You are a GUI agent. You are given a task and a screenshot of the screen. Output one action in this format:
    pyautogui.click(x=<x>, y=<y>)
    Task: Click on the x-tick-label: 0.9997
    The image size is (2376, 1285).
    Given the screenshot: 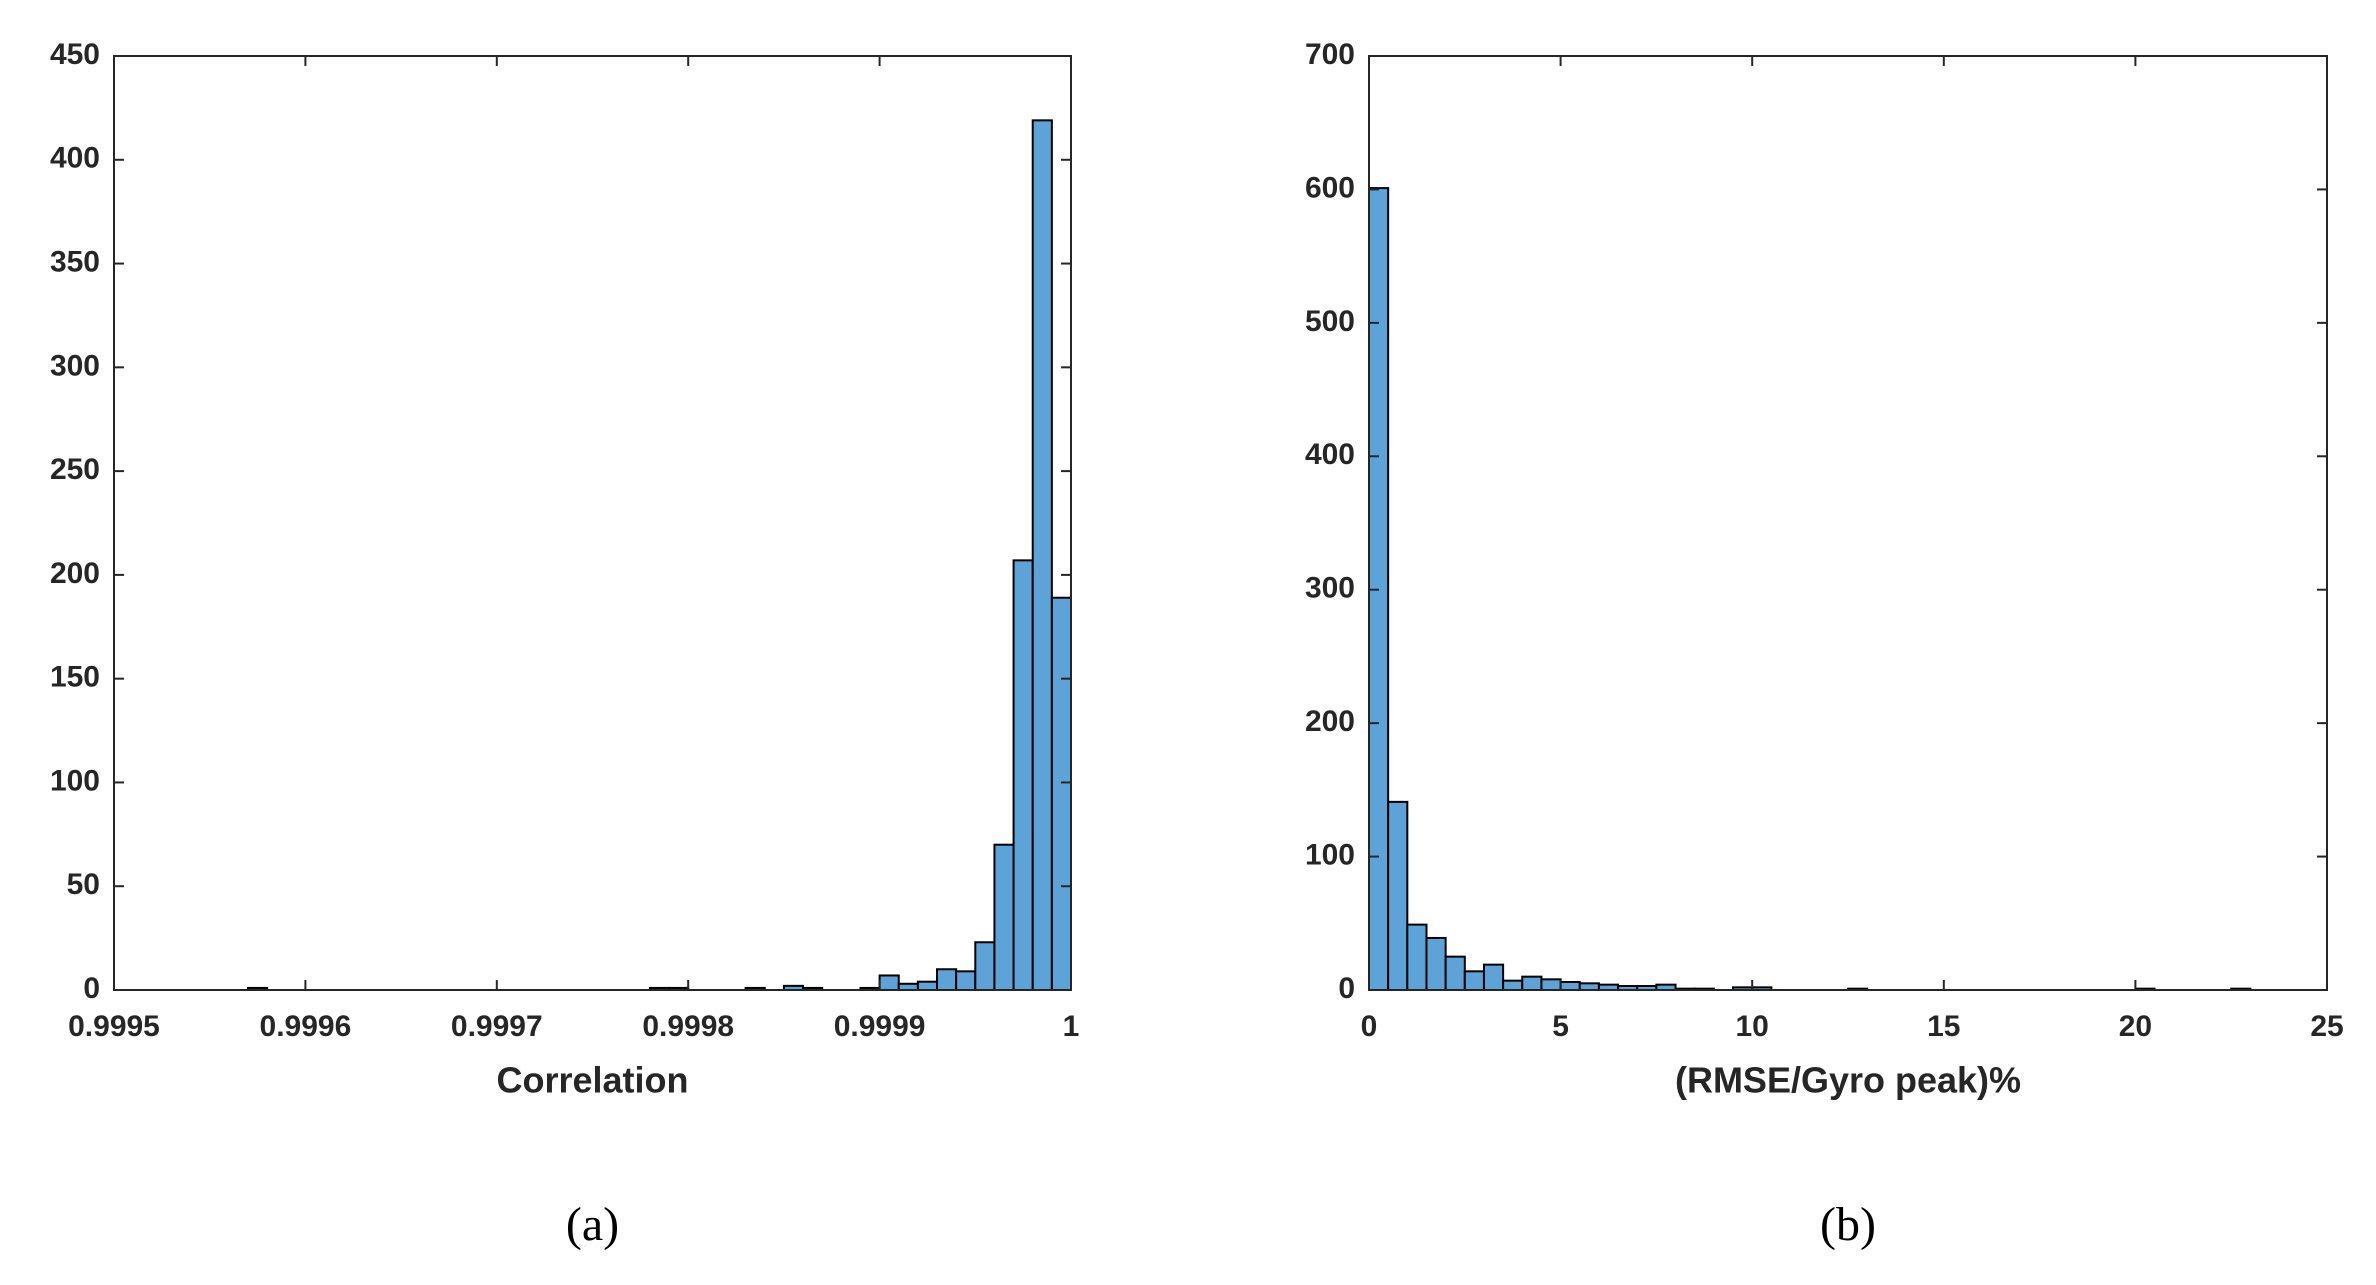 What is the action you would take?
    pyautogui.click(x=497, y=1026)
    